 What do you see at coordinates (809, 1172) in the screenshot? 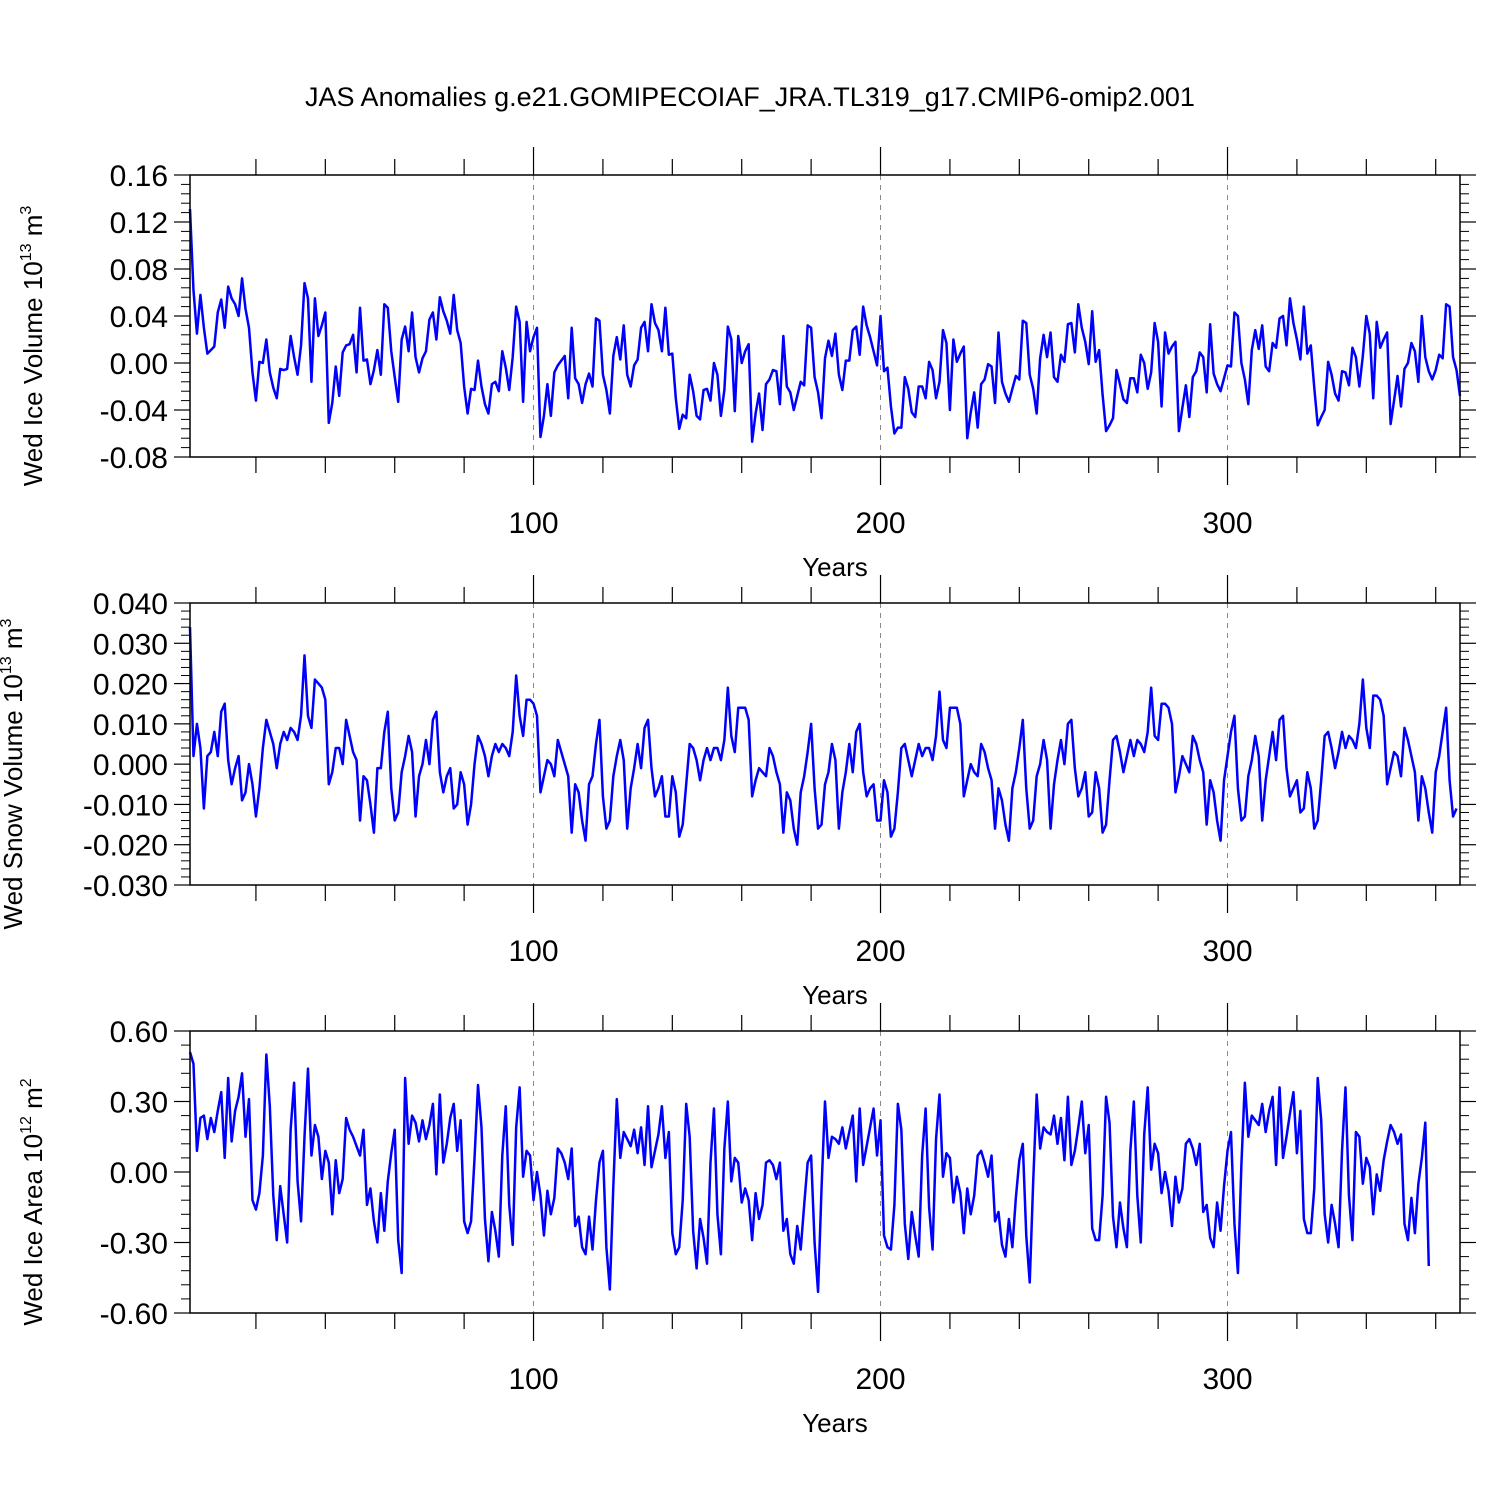
I see `series-line-ice-area` at bounding box center [809, 1172].